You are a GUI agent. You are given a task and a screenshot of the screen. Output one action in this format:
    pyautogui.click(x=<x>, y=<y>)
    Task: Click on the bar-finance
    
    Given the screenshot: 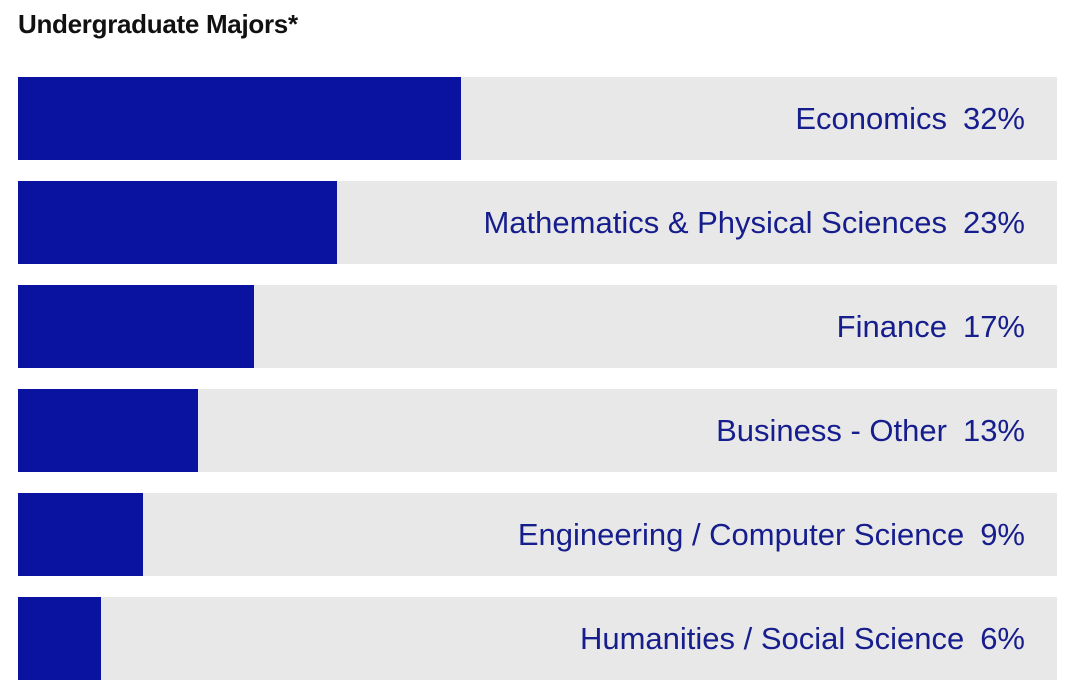 What is the action you would take?
    pyautogui.click(x=136, y=326)
    